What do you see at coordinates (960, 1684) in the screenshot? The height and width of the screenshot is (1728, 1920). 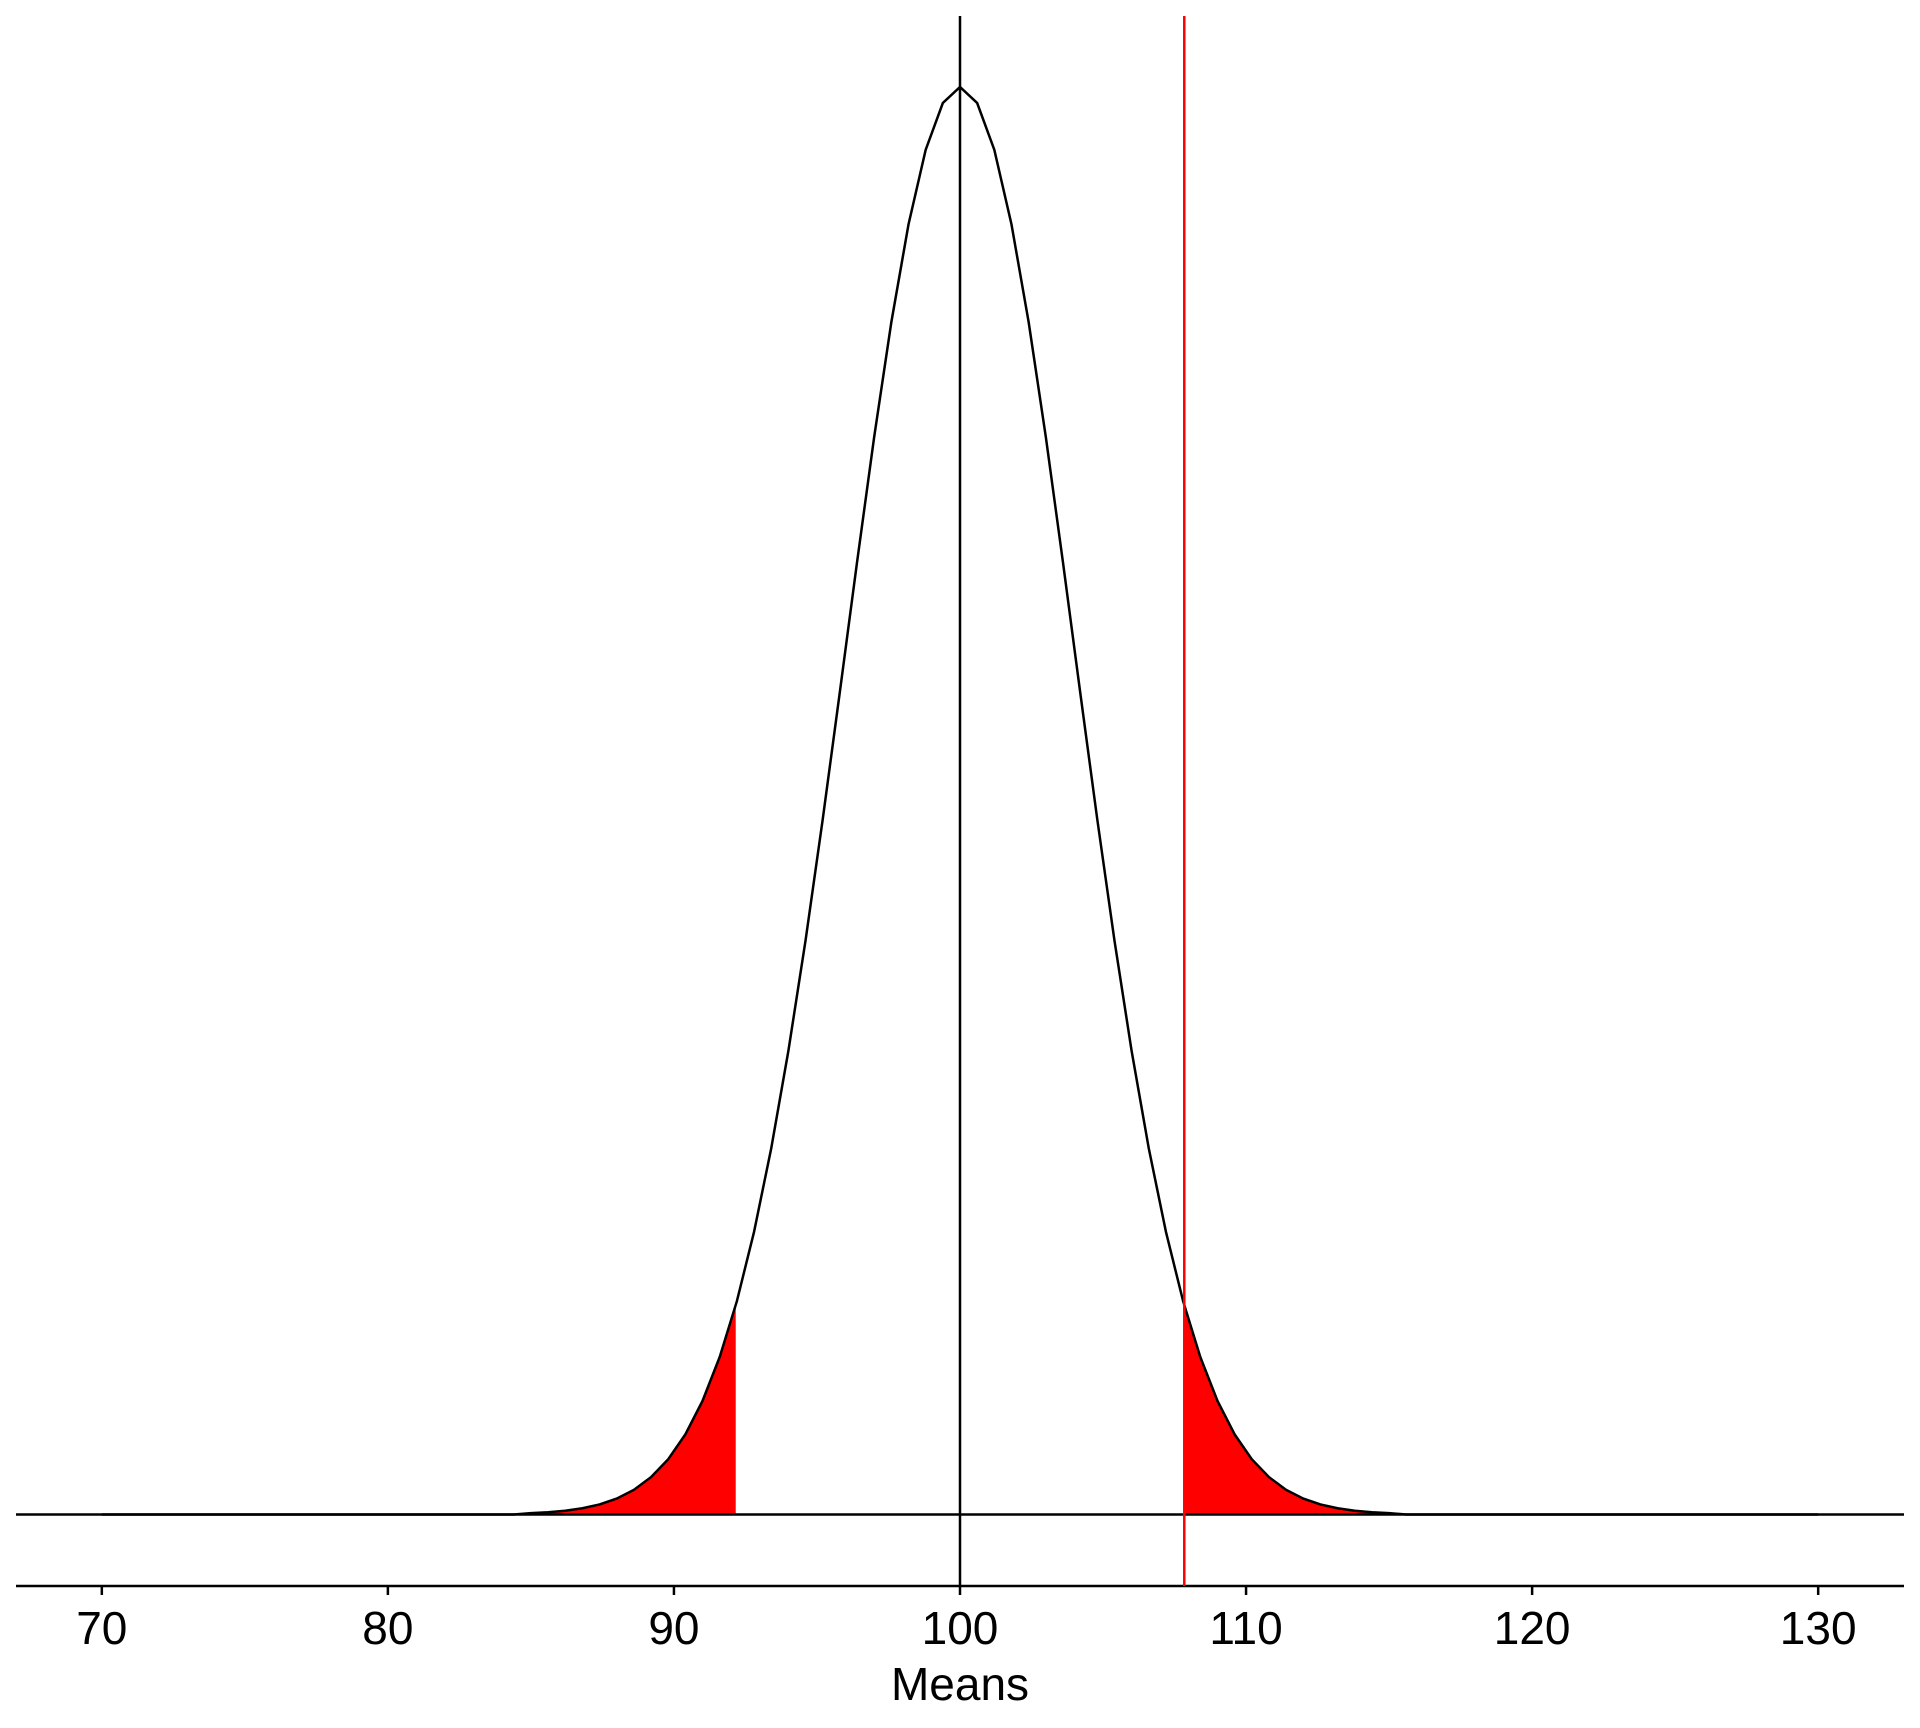 I see `x-axis-title: Means` at bounding box center [960, 1684].